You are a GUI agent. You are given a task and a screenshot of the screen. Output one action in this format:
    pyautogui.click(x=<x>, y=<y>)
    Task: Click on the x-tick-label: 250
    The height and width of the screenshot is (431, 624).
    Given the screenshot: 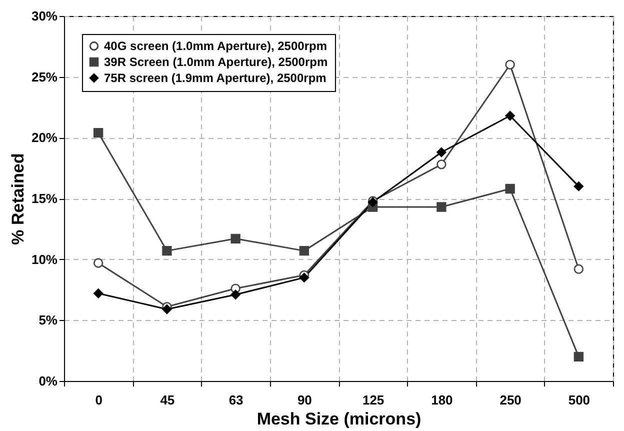 What is the action you would take?
    pyautogui.click(x=511, y=400)
    